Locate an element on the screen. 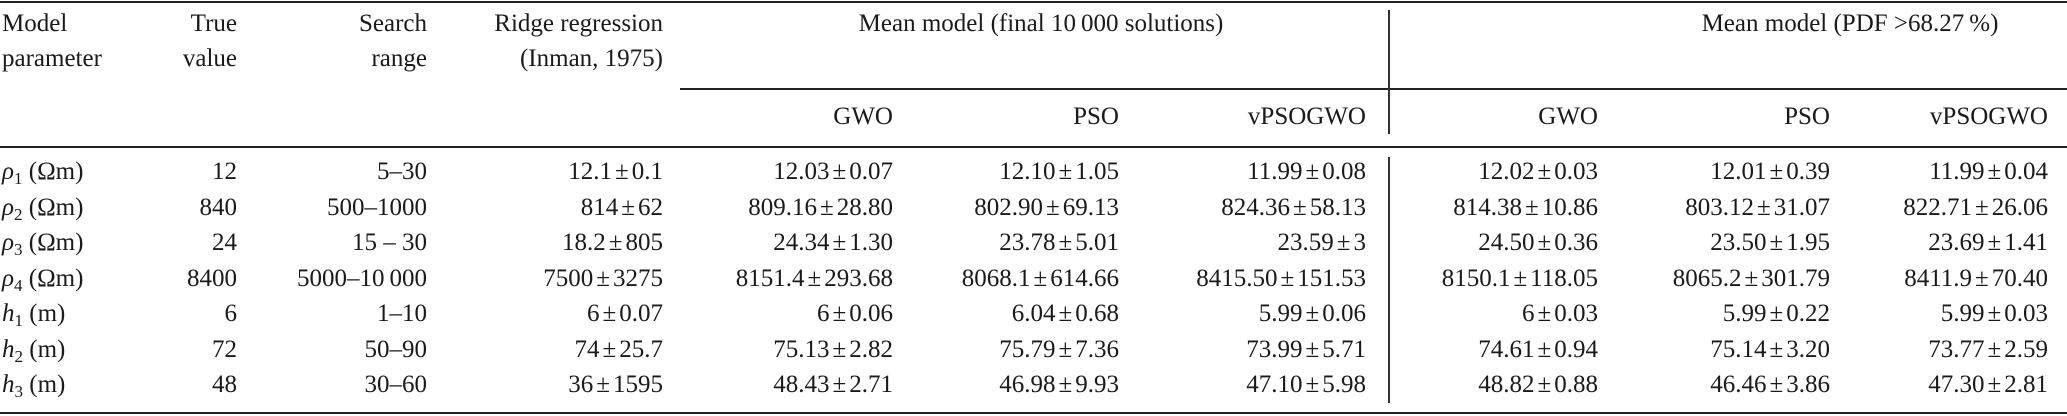  uncertainty-value: 0.06 is located at coordinates (871, 313).